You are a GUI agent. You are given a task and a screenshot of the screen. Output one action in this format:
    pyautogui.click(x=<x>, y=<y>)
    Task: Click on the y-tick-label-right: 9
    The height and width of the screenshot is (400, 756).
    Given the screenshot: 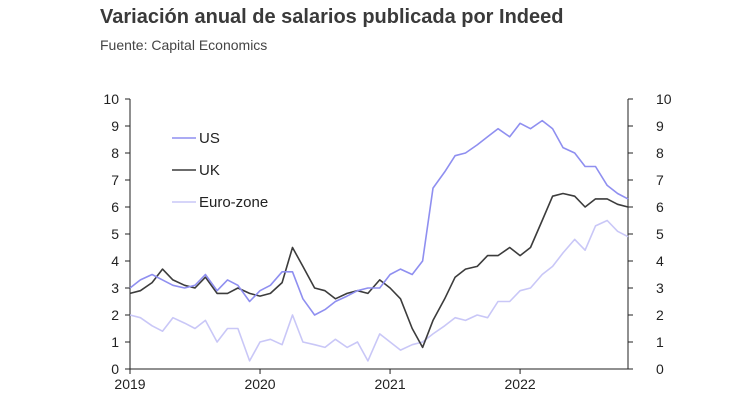 What is the action you would take?
    pyautogui.click(x=660, y=126)
    